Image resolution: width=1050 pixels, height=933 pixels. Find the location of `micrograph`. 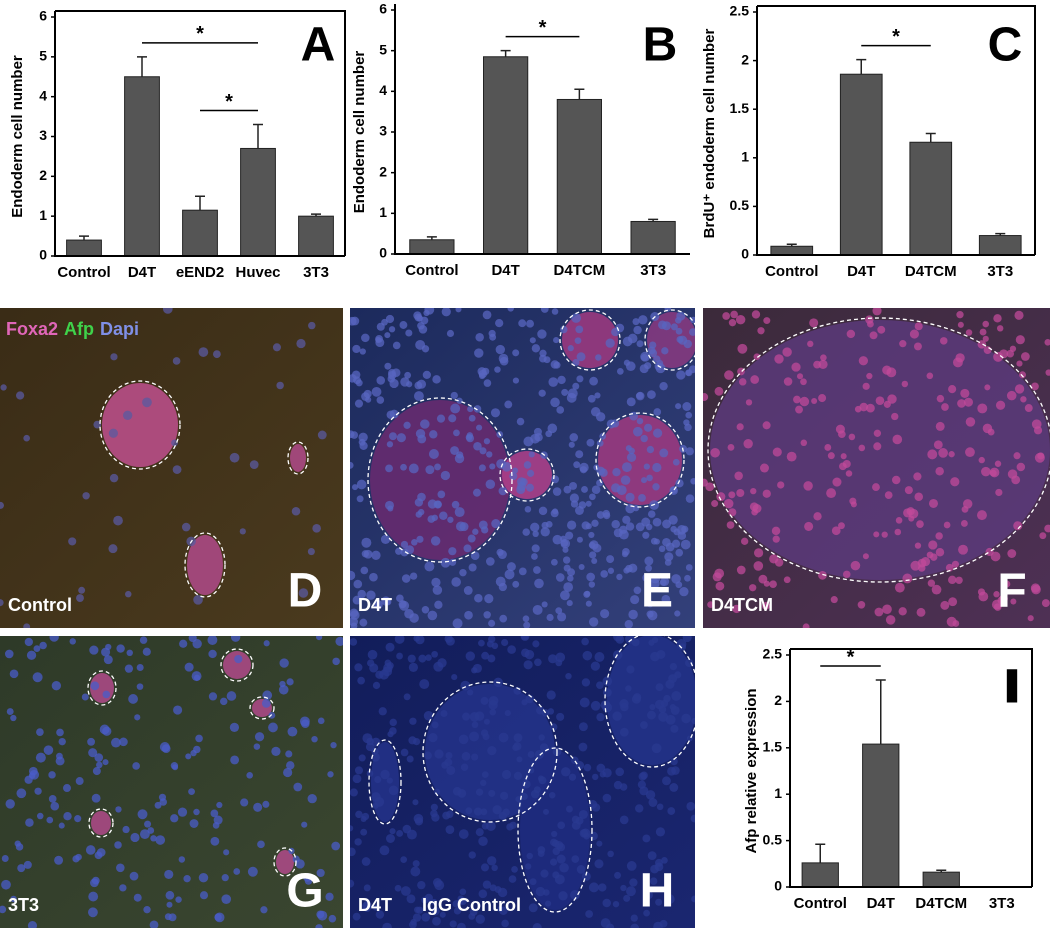

micrograph is located at coordinates (522, 468).